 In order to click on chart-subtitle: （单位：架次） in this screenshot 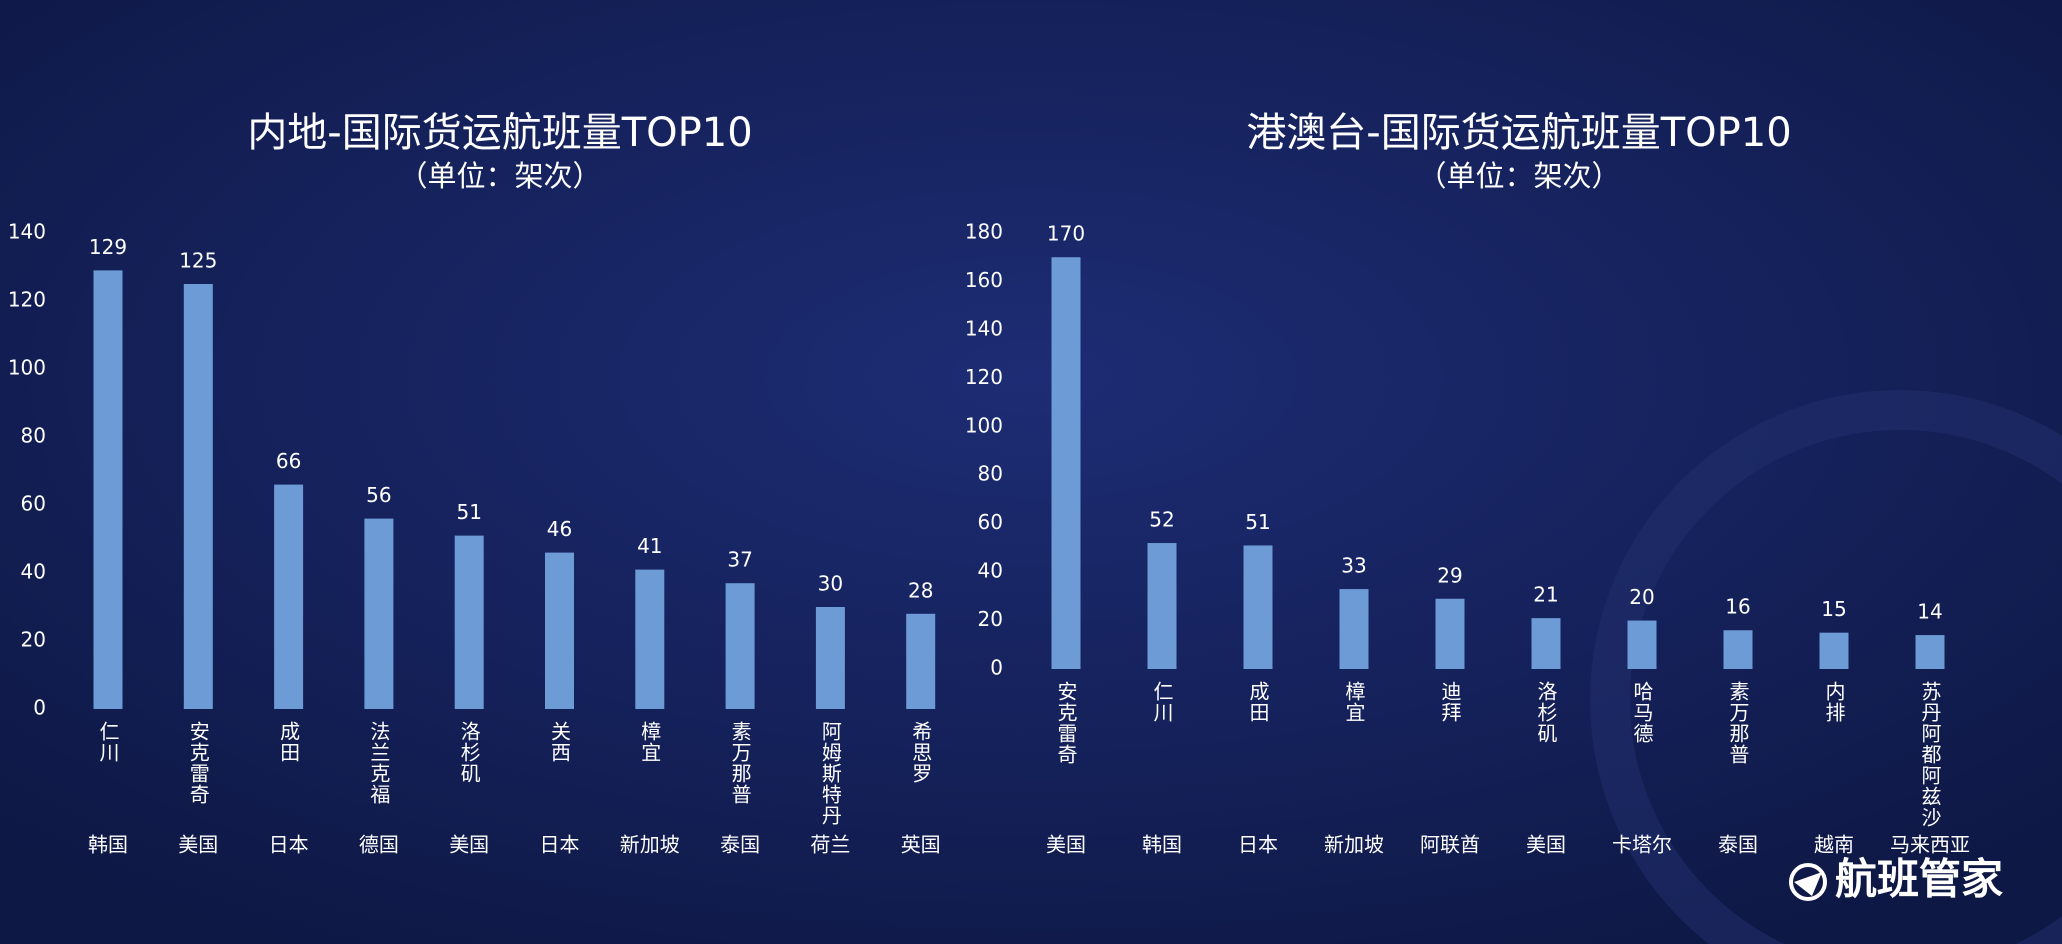, I will do `click(1518, 176)`.